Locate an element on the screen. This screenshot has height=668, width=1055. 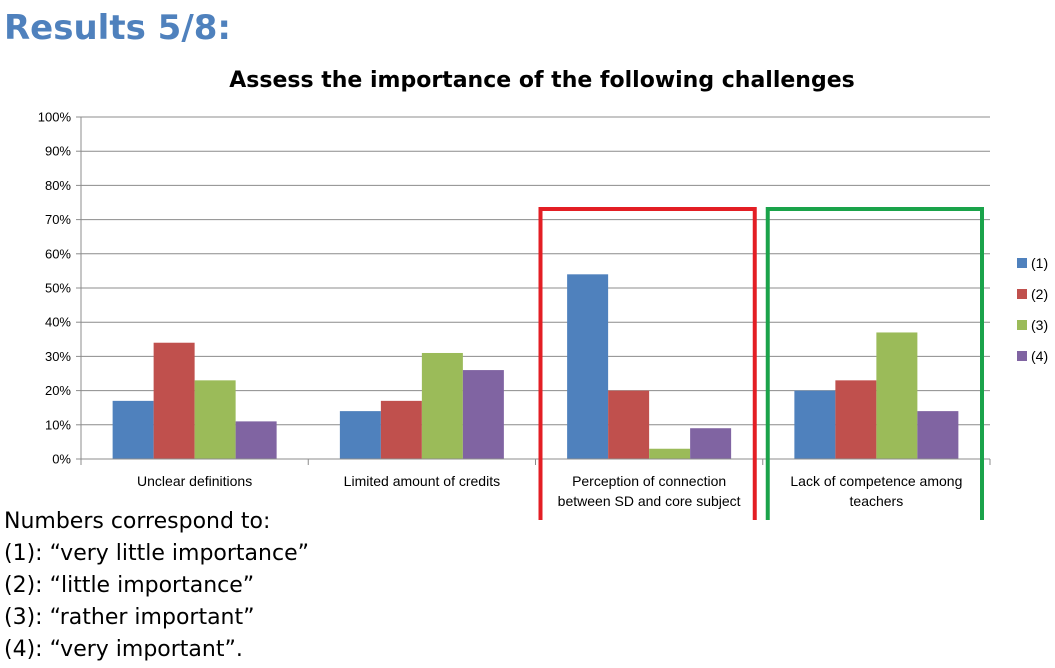
y-tick-label: 100% is located at coordinates (55, 117).